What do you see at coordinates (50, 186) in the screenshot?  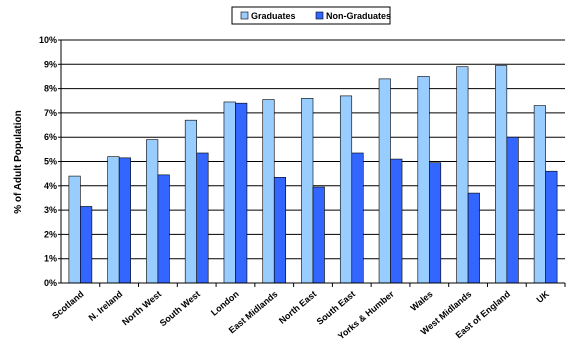 I see `y-tick-label: 4%` at bounding box center [50, 186].